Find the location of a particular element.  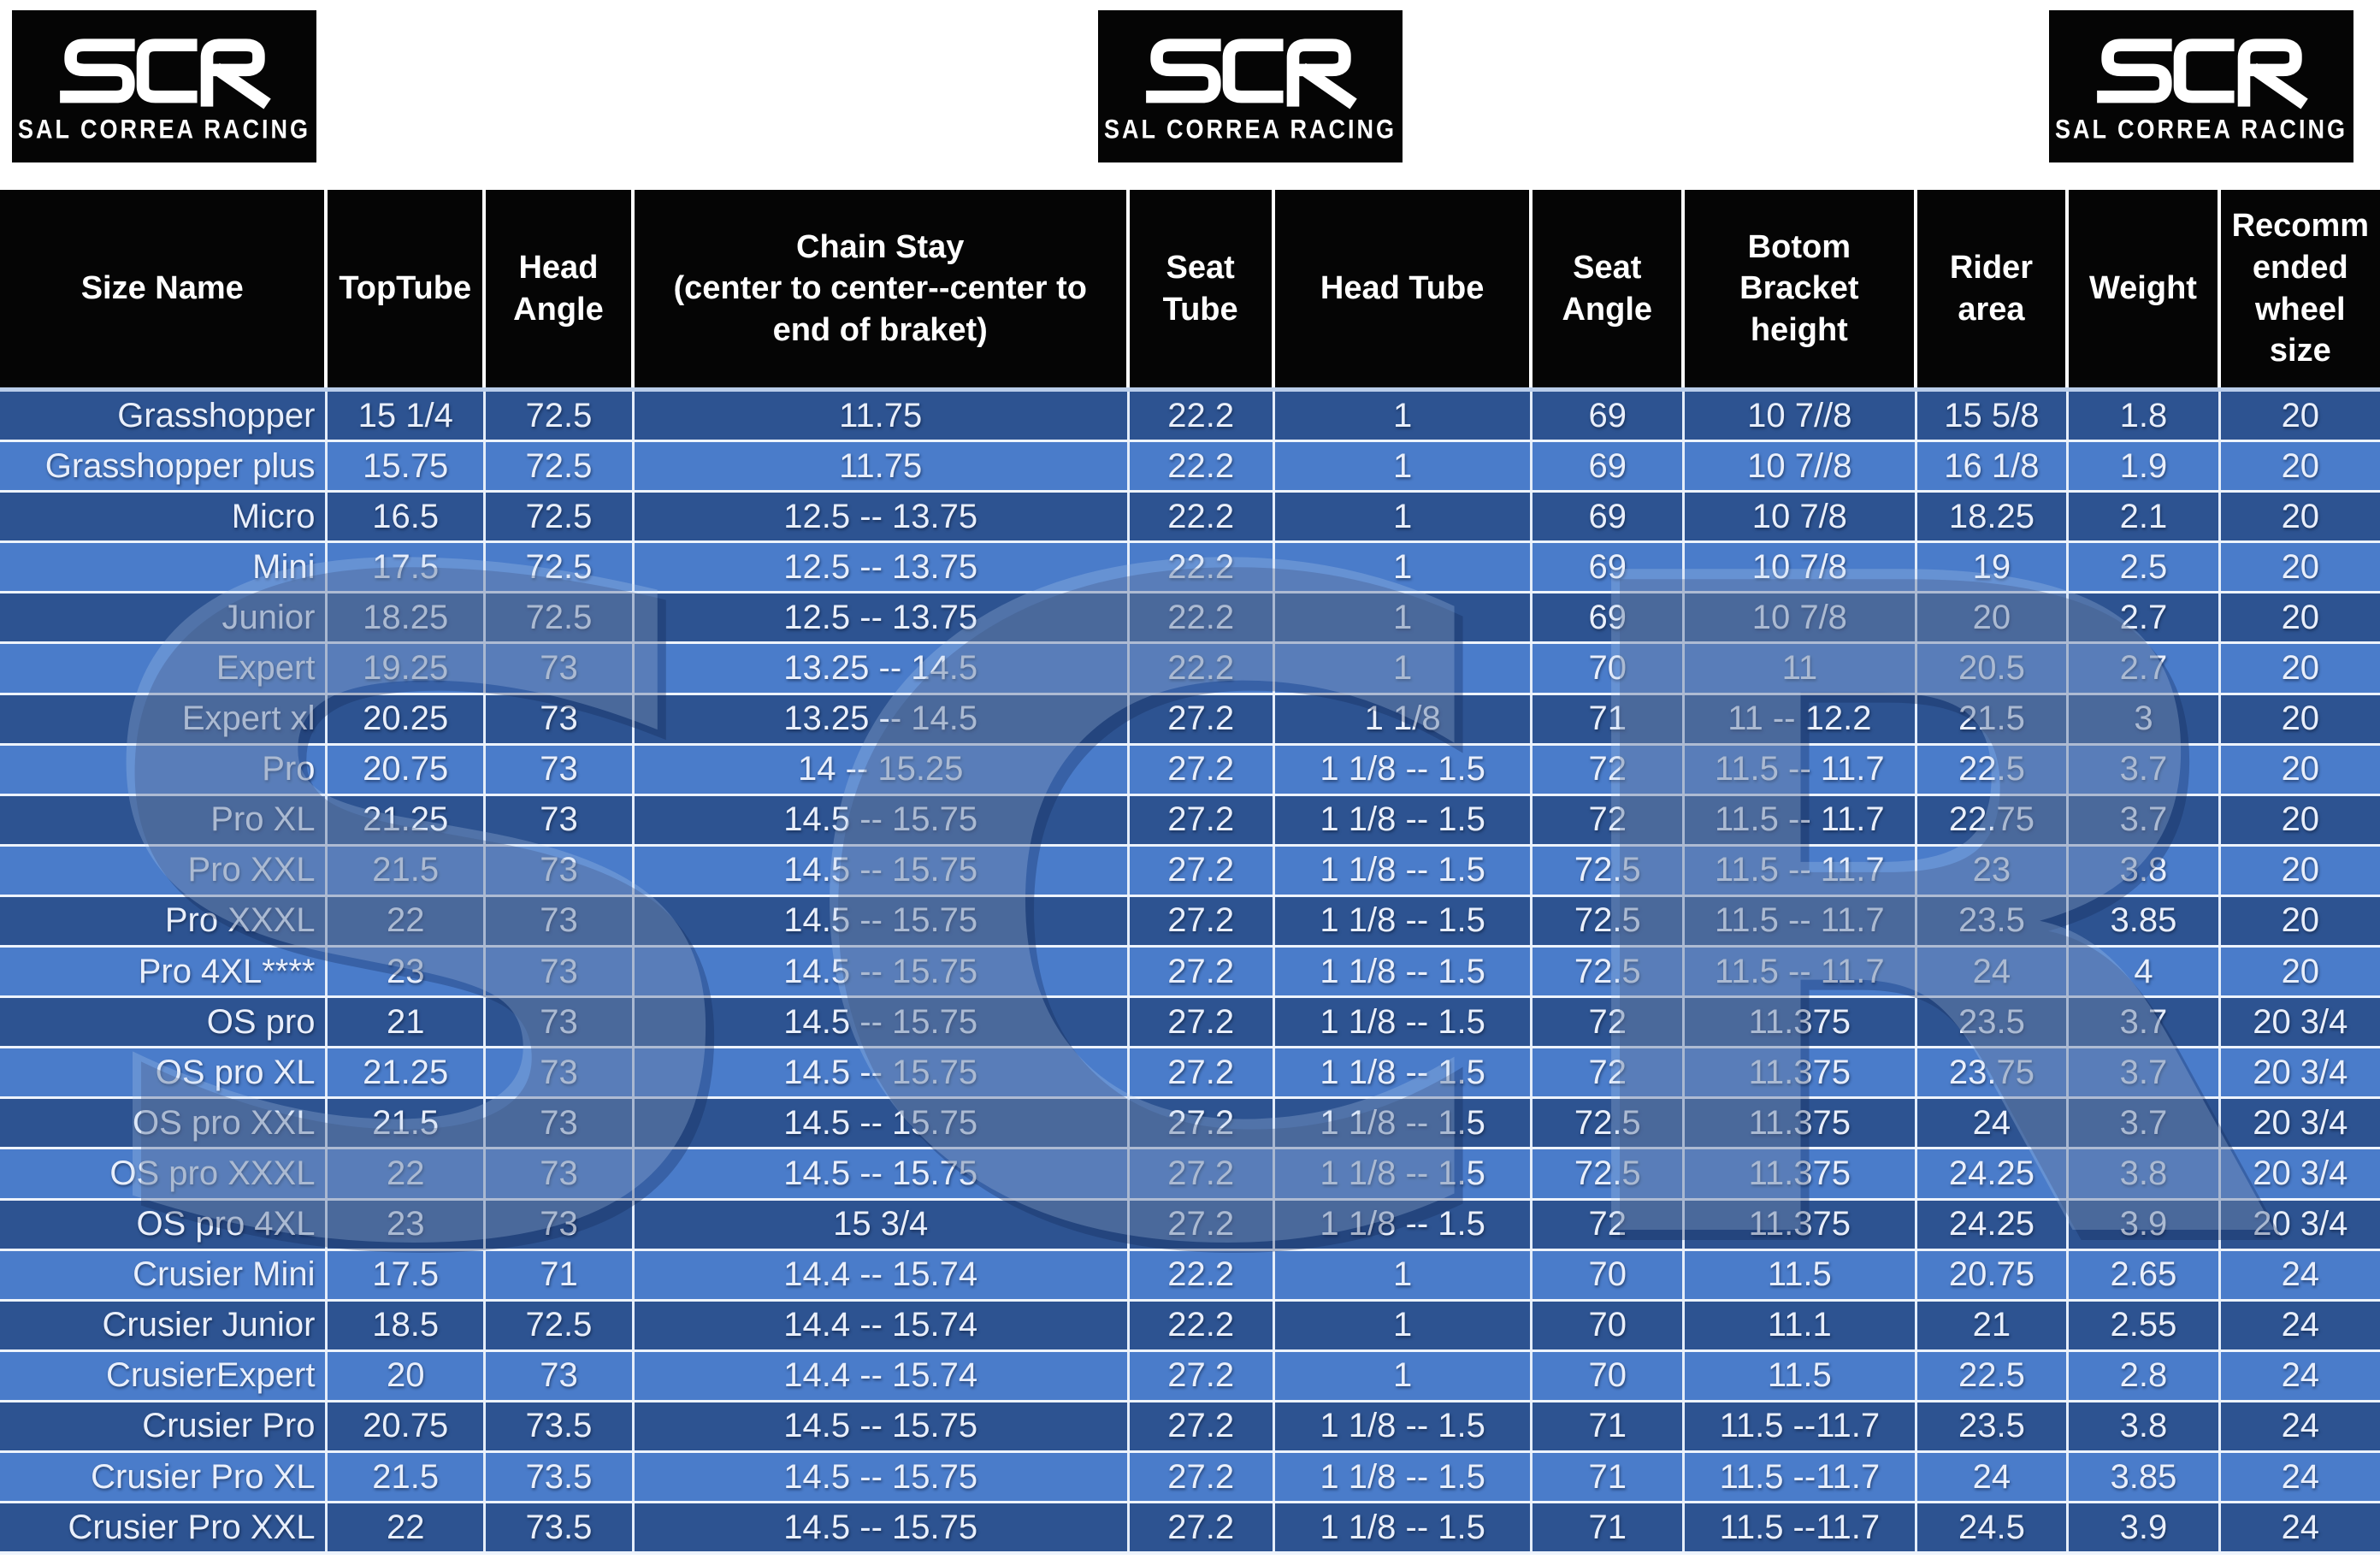

size-name-cell: Pro is located at coordinates (164, 769).